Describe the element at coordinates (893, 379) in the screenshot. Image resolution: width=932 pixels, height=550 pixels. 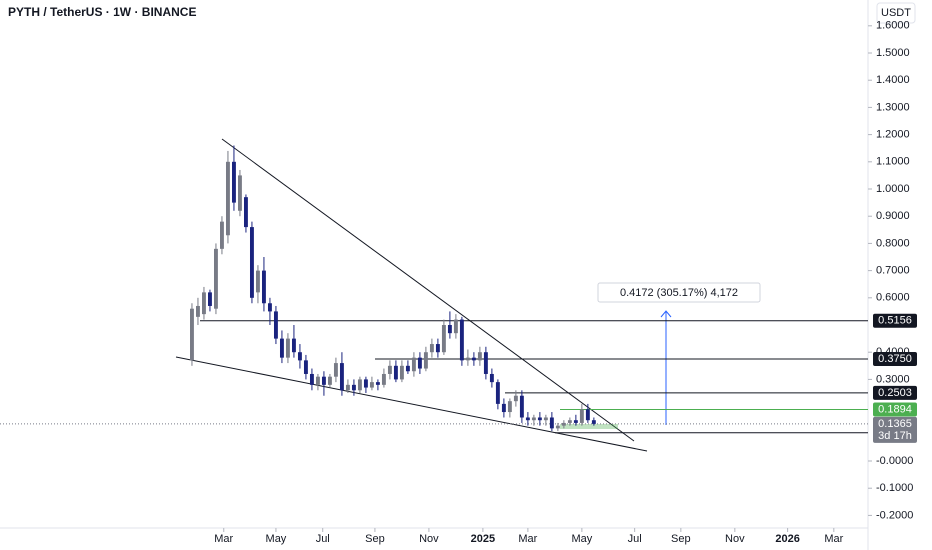
I see `y-tick-label: 0.3000` at that location.